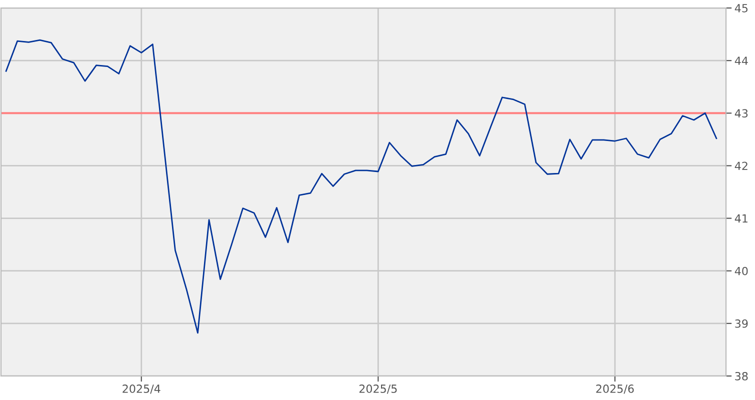 This screenshot has height=400, width=755. I want to click on x-tick-label: 2025/5, so click(378, 389).